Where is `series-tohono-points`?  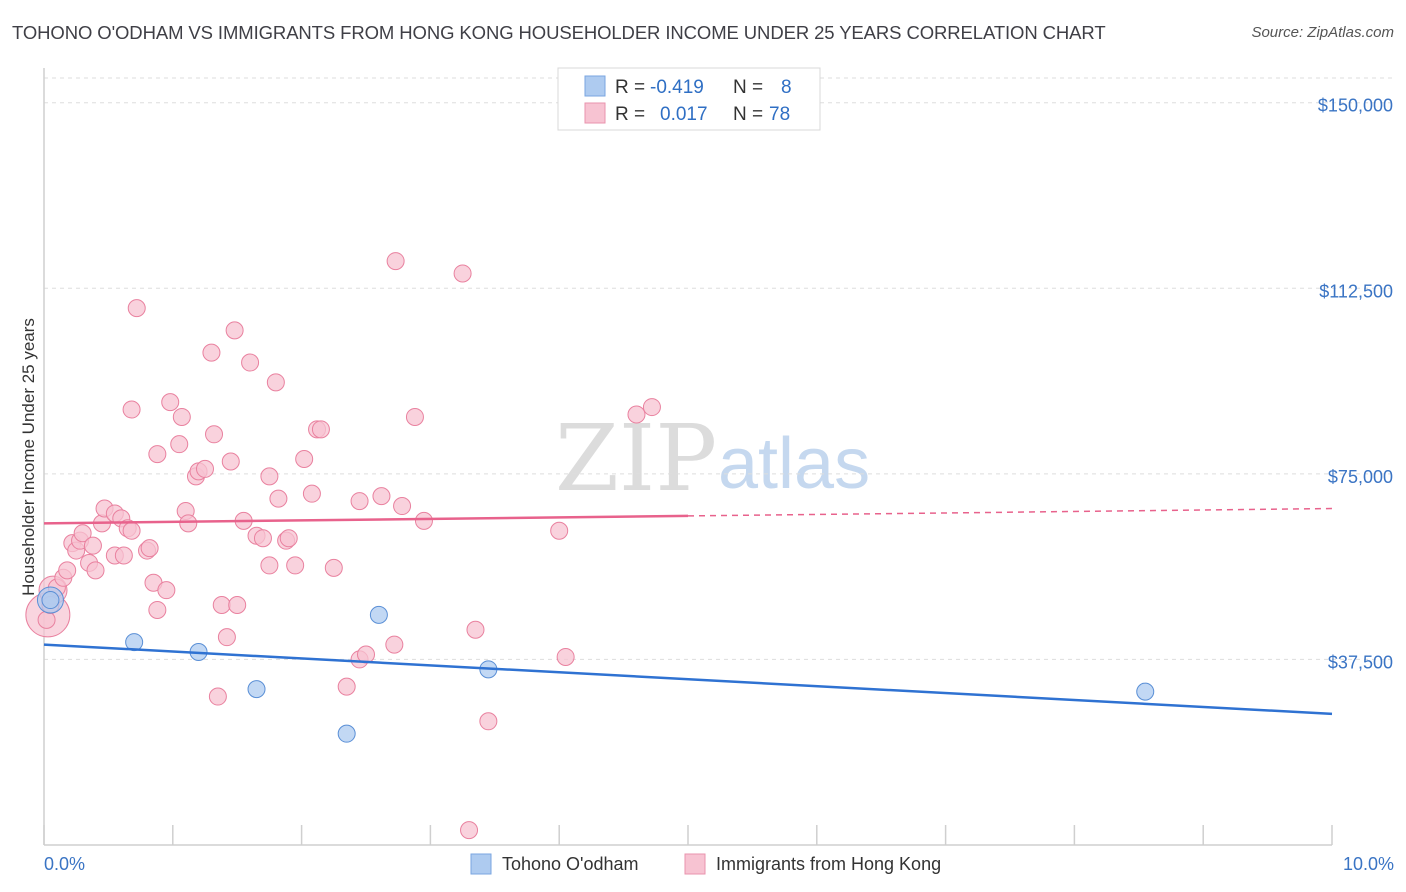
series-tohono-points is located at coordinates (595, 664).